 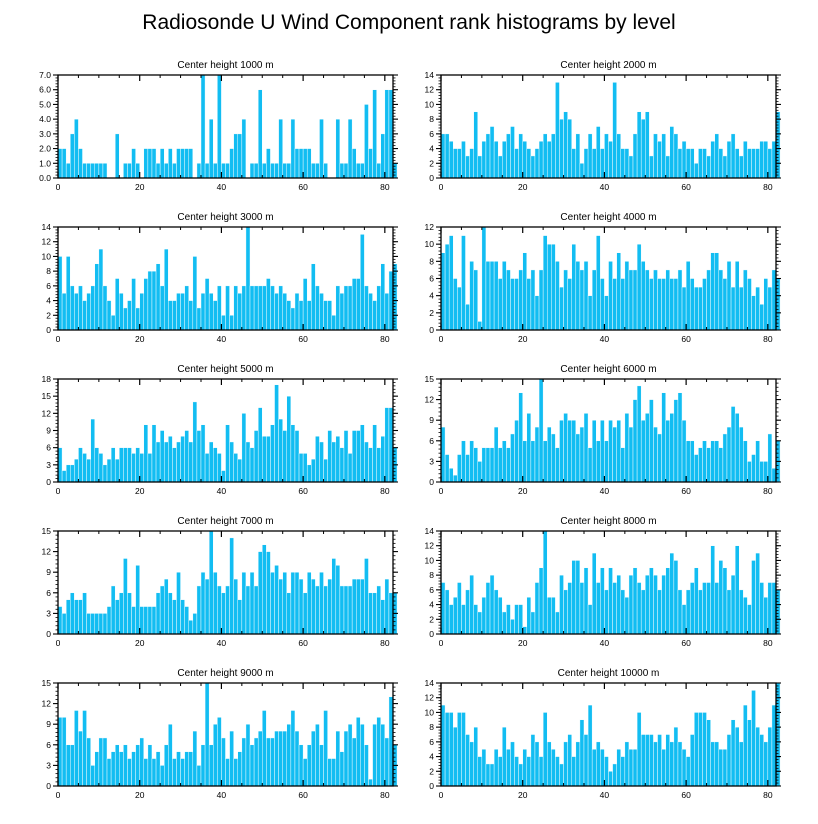 I want to click on y-ticks: 0 2 4 6 8 10 12, so click(x=603, y=278).